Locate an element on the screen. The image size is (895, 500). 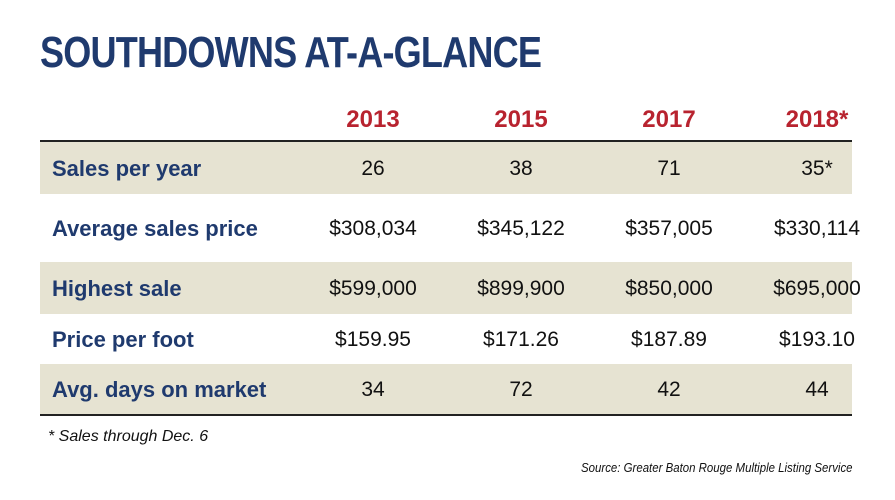
table-cell: 44 is located at coordinates (817, 389).